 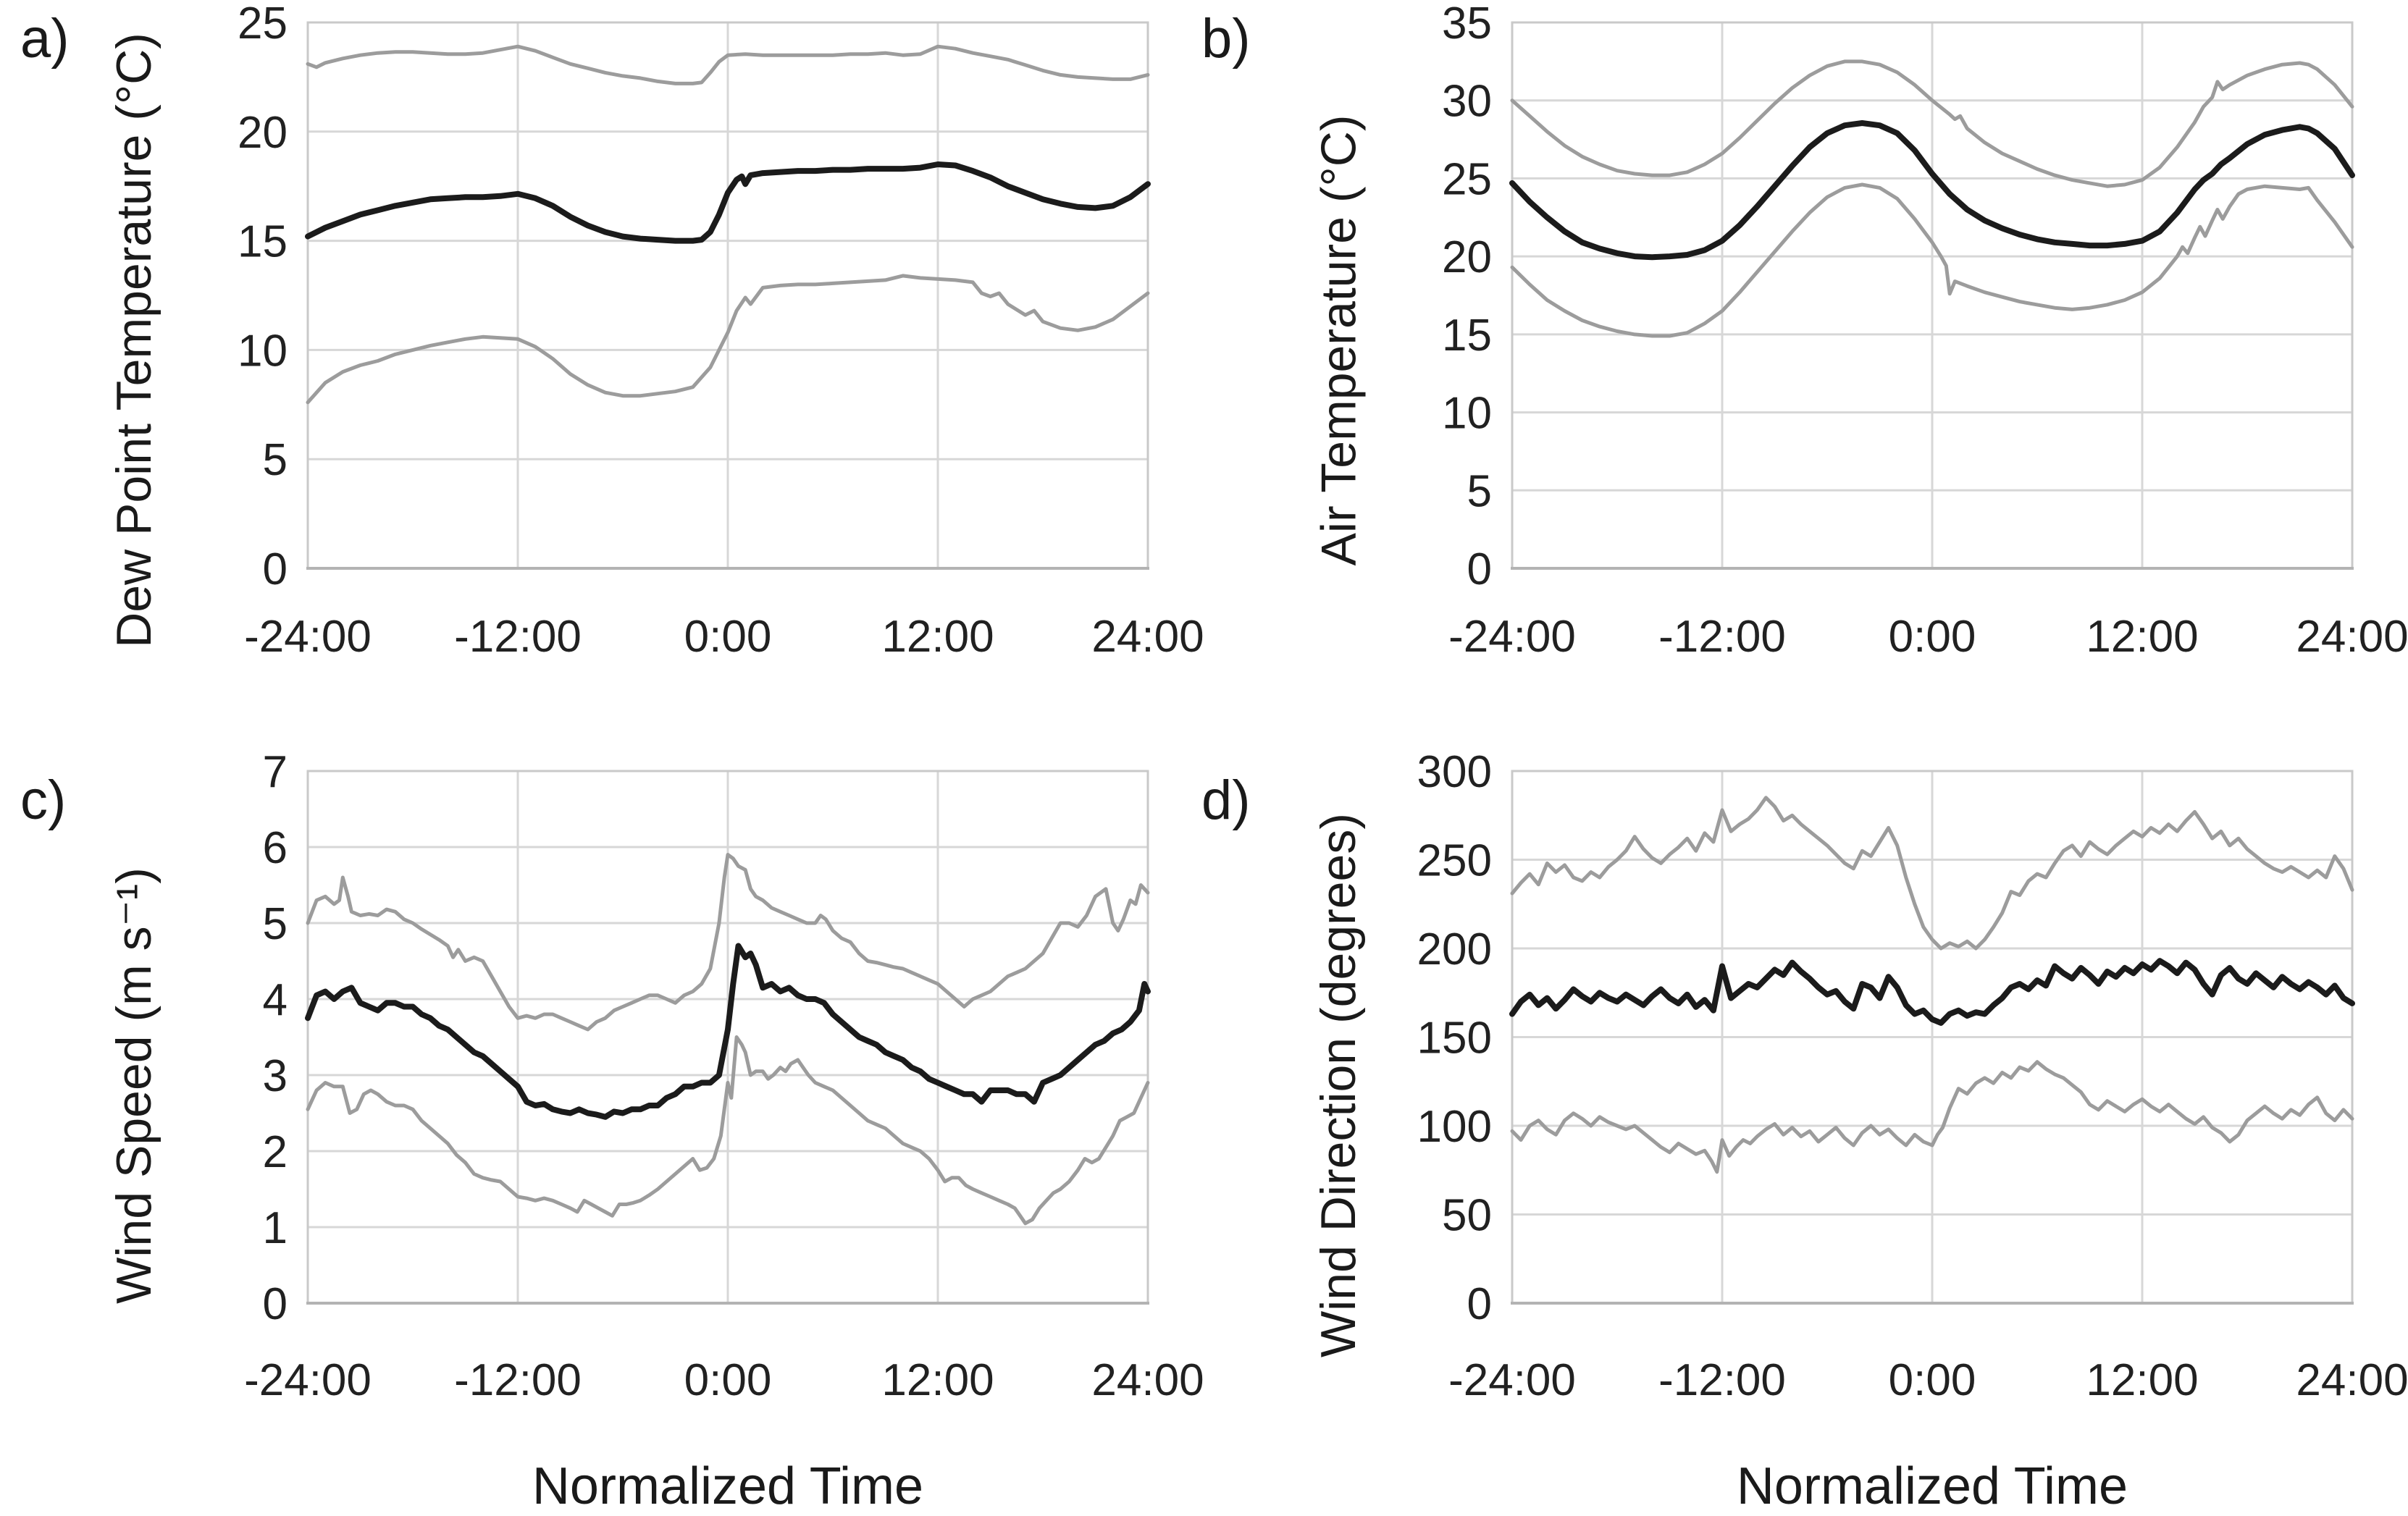 What do you see at coordinates (275, 848) in the screenshot?
I see `y-tick-label: 6` at bounding box center [275, 848].